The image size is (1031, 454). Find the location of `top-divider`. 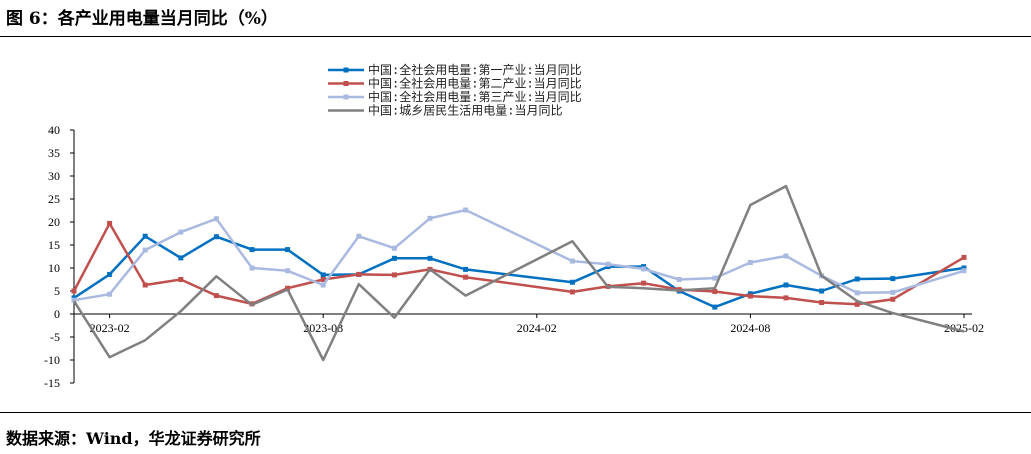

top-divider is located at coordinates (515, 36).